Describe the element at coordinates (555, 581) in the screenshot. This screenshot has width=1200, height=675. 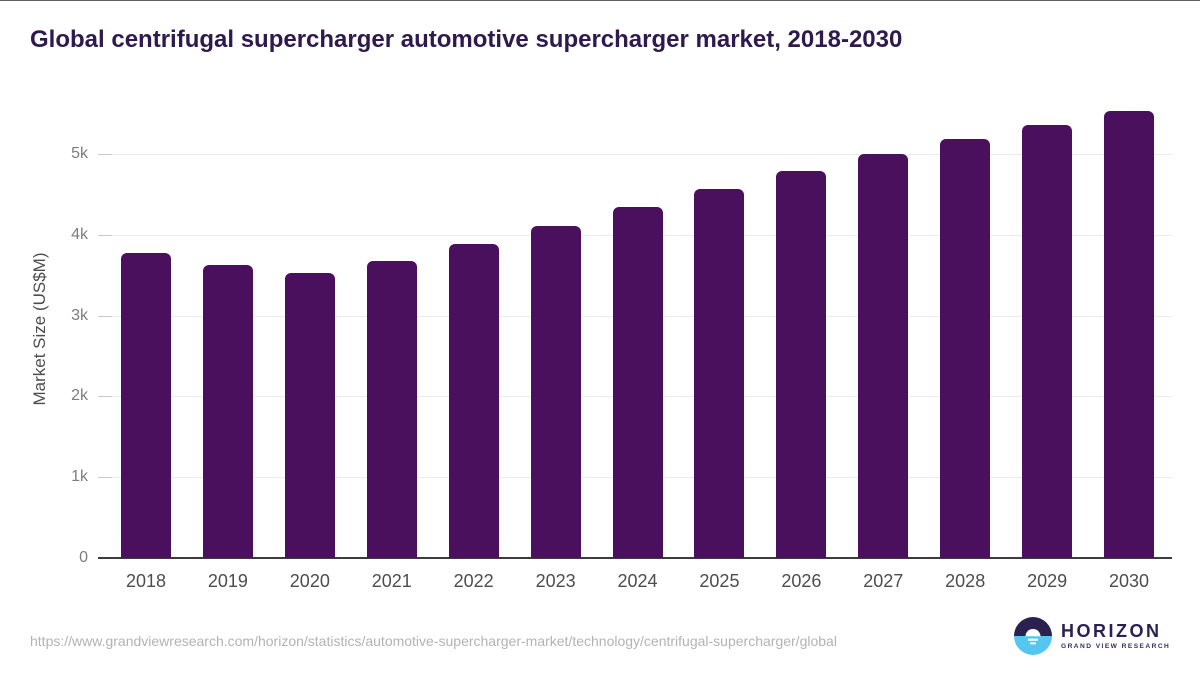
I see `x-tick-label-2023: 2023` at that location.